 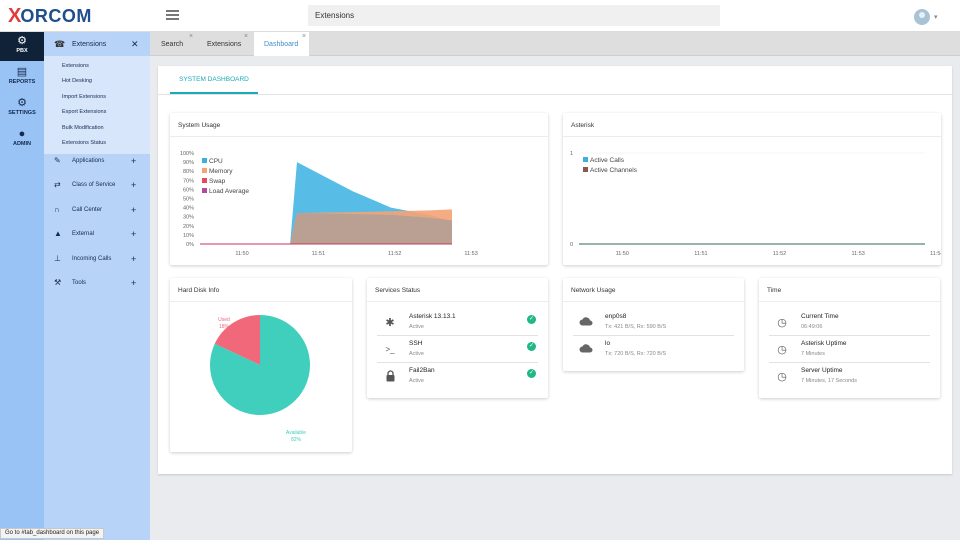 I want to click on available-percent: 82%, so click(x=296, y=440).